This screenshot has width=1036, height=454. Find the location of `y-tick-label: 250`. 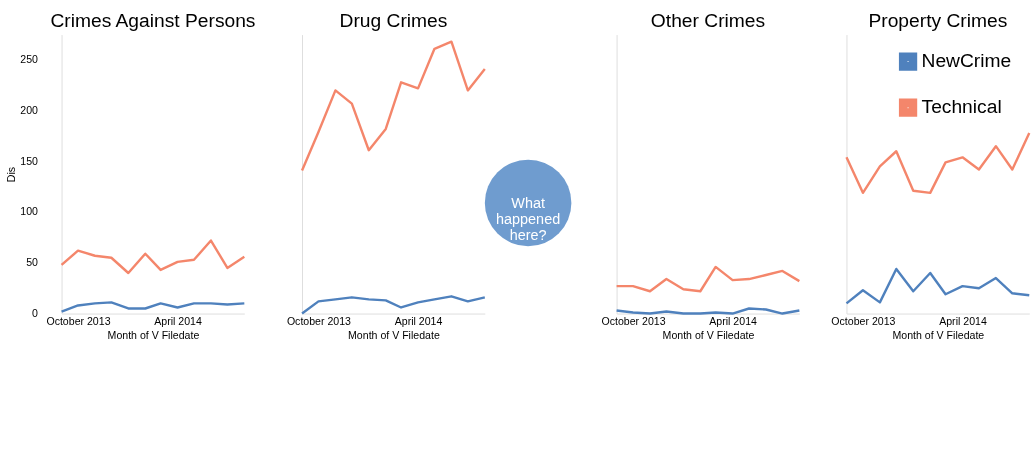

y-tick-label: 250 is located at coordinates (29, 59).